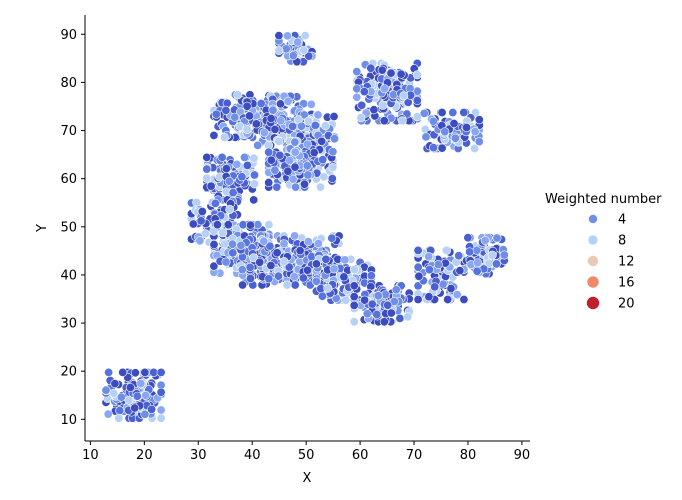 The image size is (682, 500). I want to click on y-tick-label: 40, so click(68, 275).